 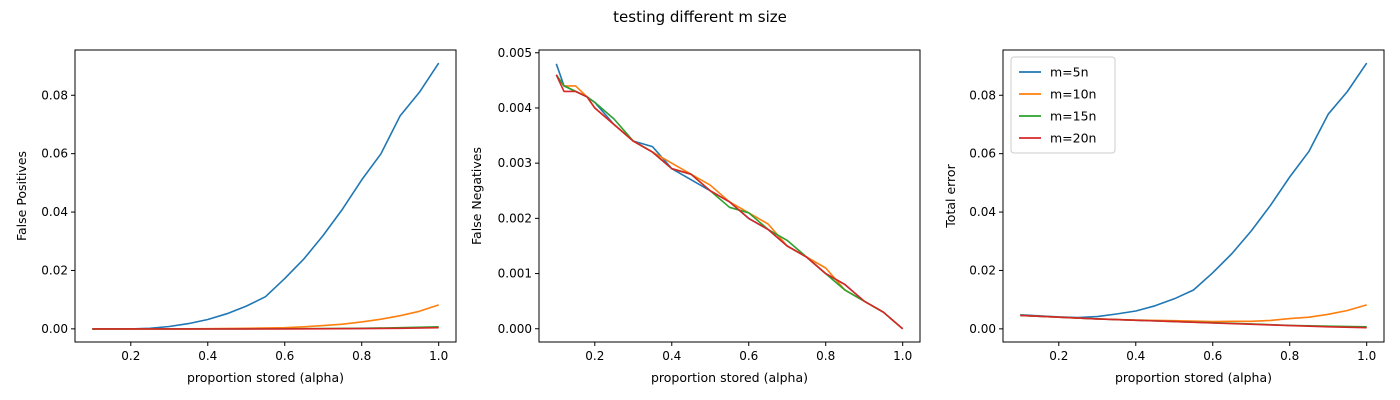 What do you see at coordinates (21, 196) in the screenshot?
I see `y-axis-label: False Positives` at bounding box center [21, 196].